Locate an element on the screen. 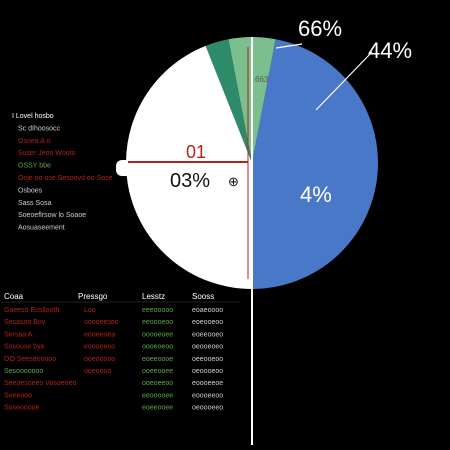 This screenshot has height=450, width=450. table-cell: Loo is located at coordinates (90, 310).